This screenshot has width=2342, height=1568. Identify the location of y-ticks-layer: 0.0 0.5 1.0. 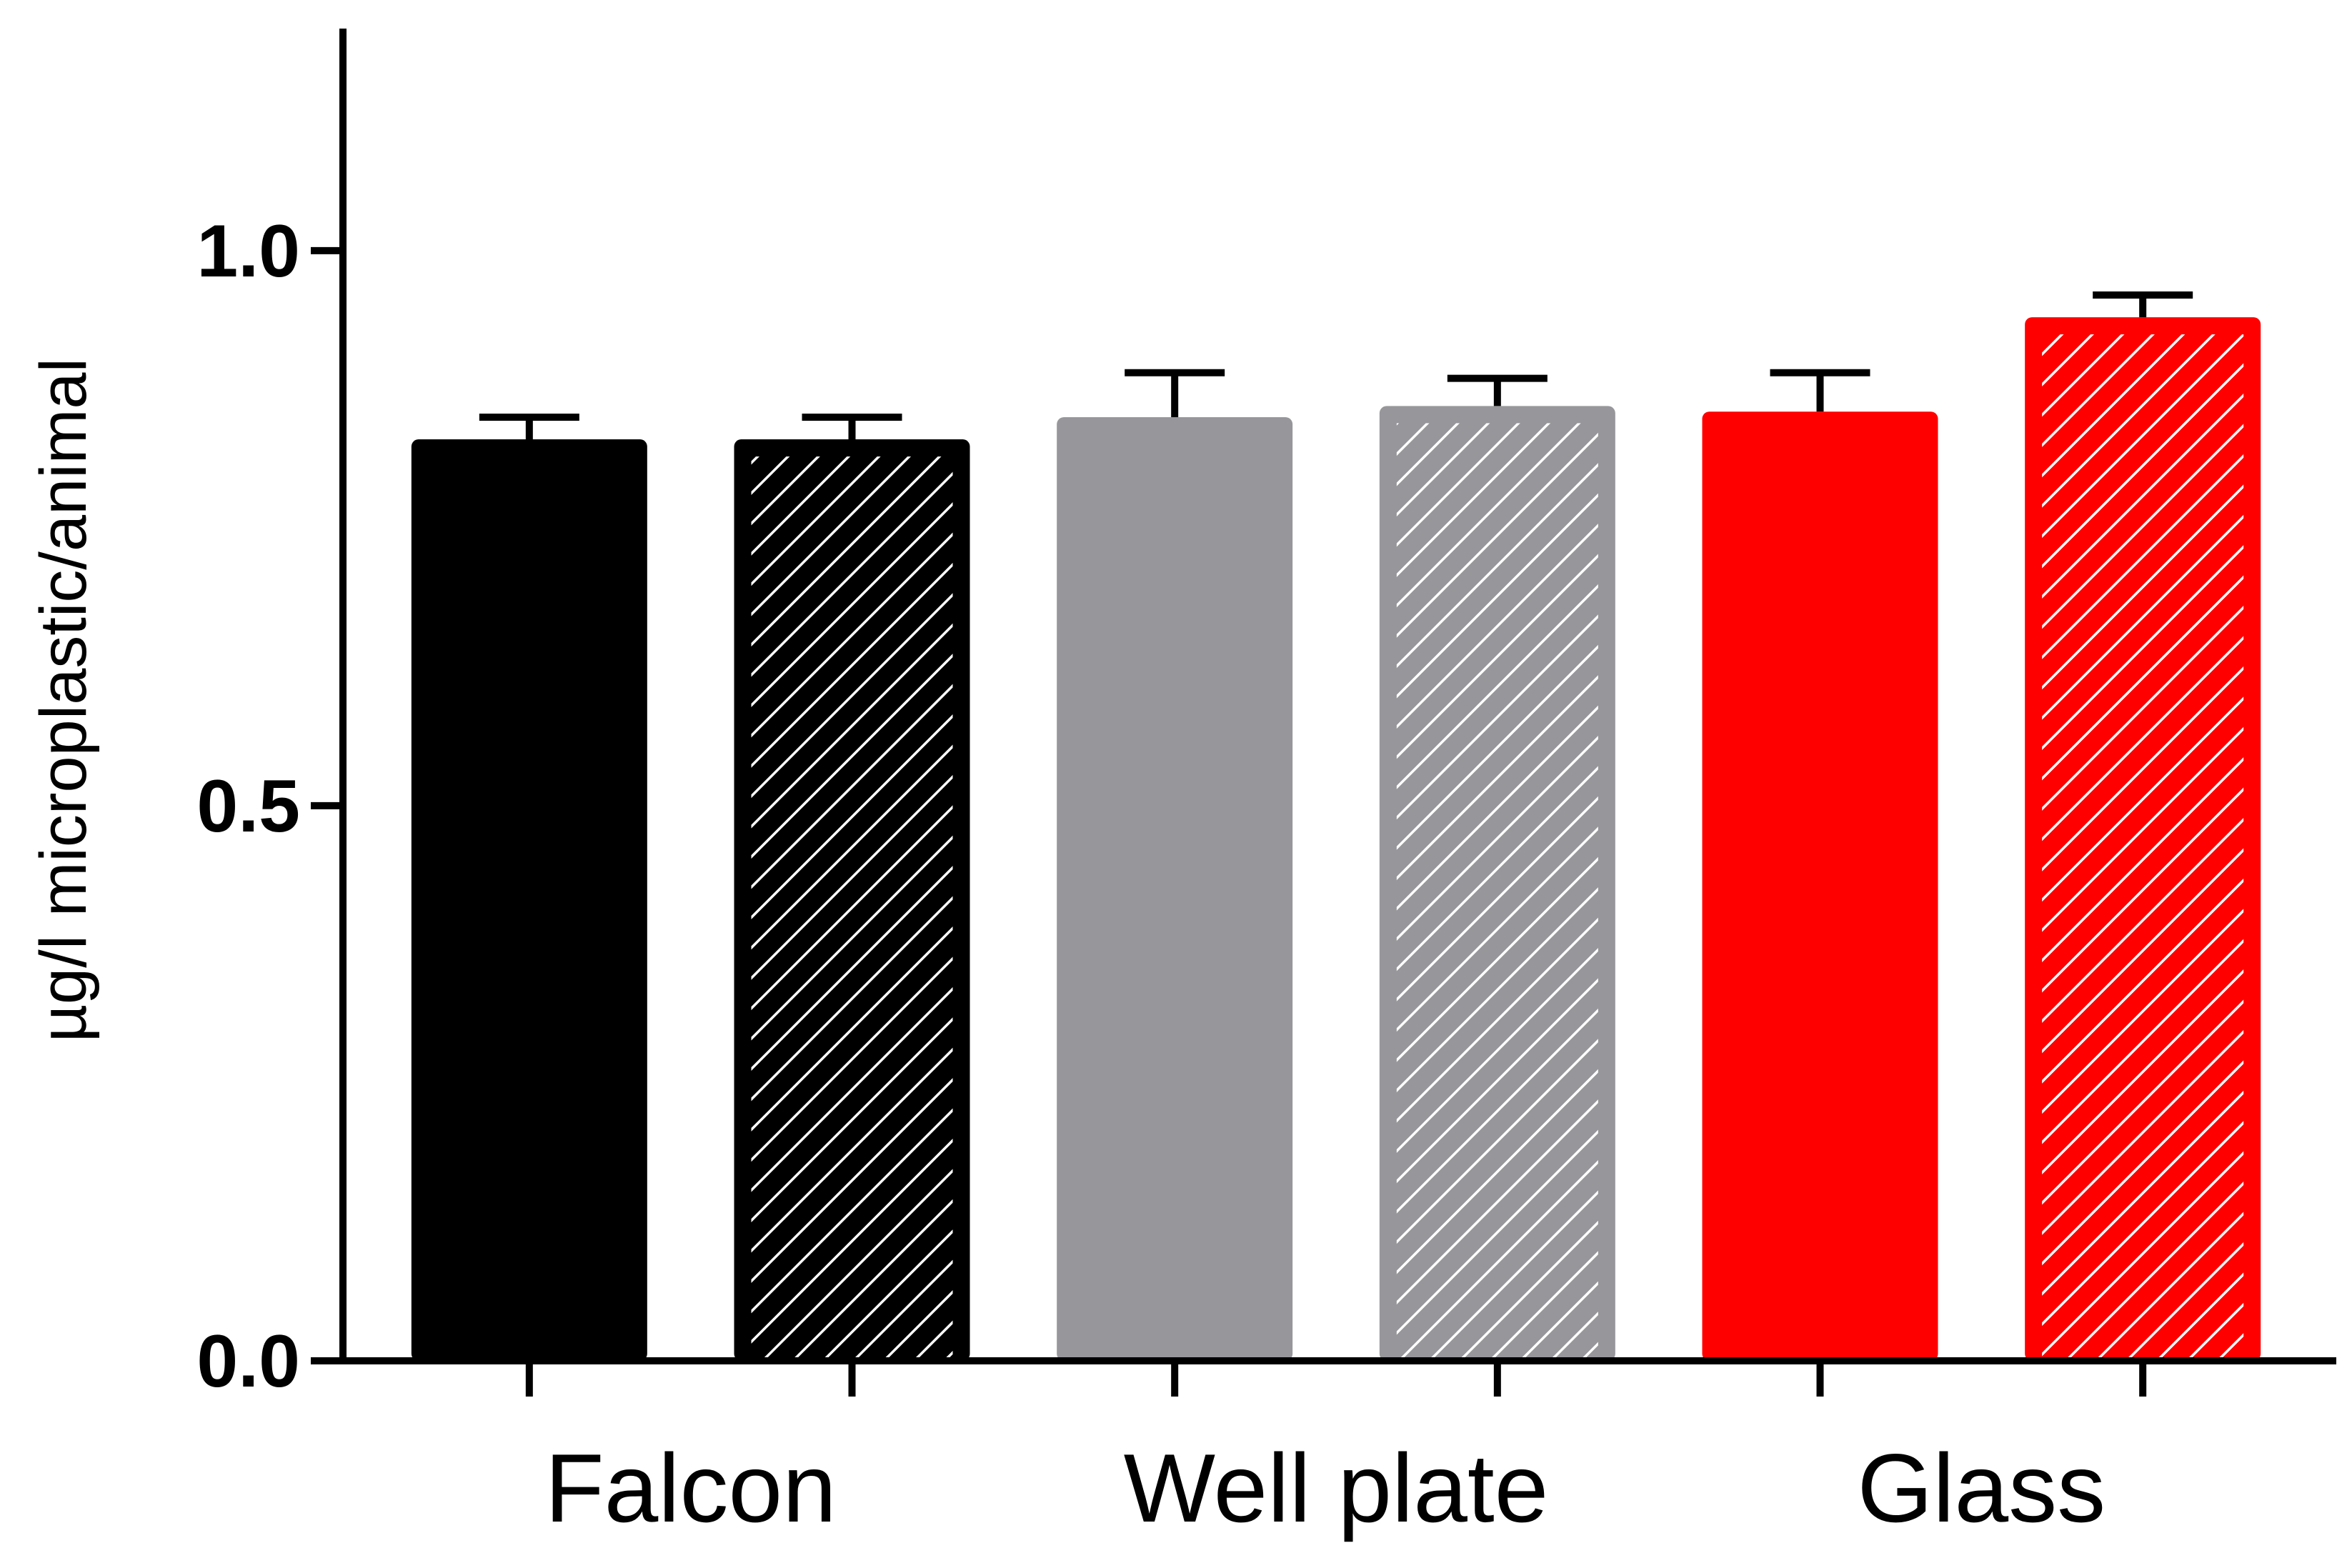
(269, 806).